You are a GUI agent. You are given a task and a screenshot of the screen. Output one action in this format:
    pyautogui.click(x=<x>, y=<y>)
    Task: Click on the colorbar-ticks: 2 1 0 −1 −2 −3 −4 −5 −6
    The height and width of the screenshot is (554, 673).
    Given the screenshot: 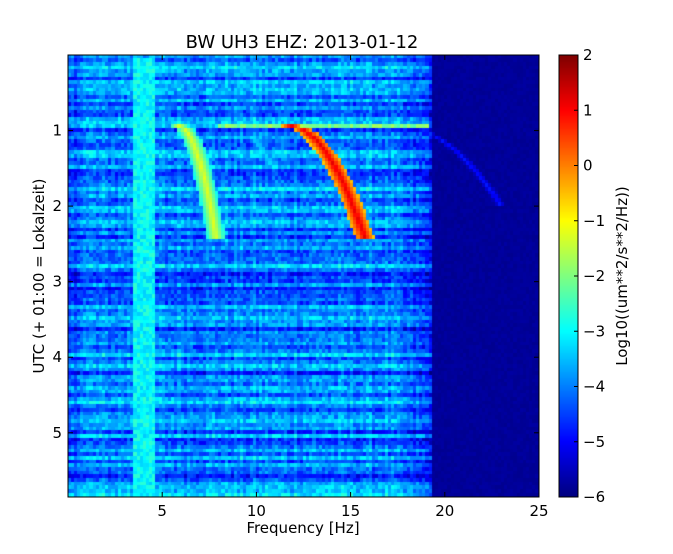 What is the action you would take?
    pyautogui.click(x=589, y=276)
    